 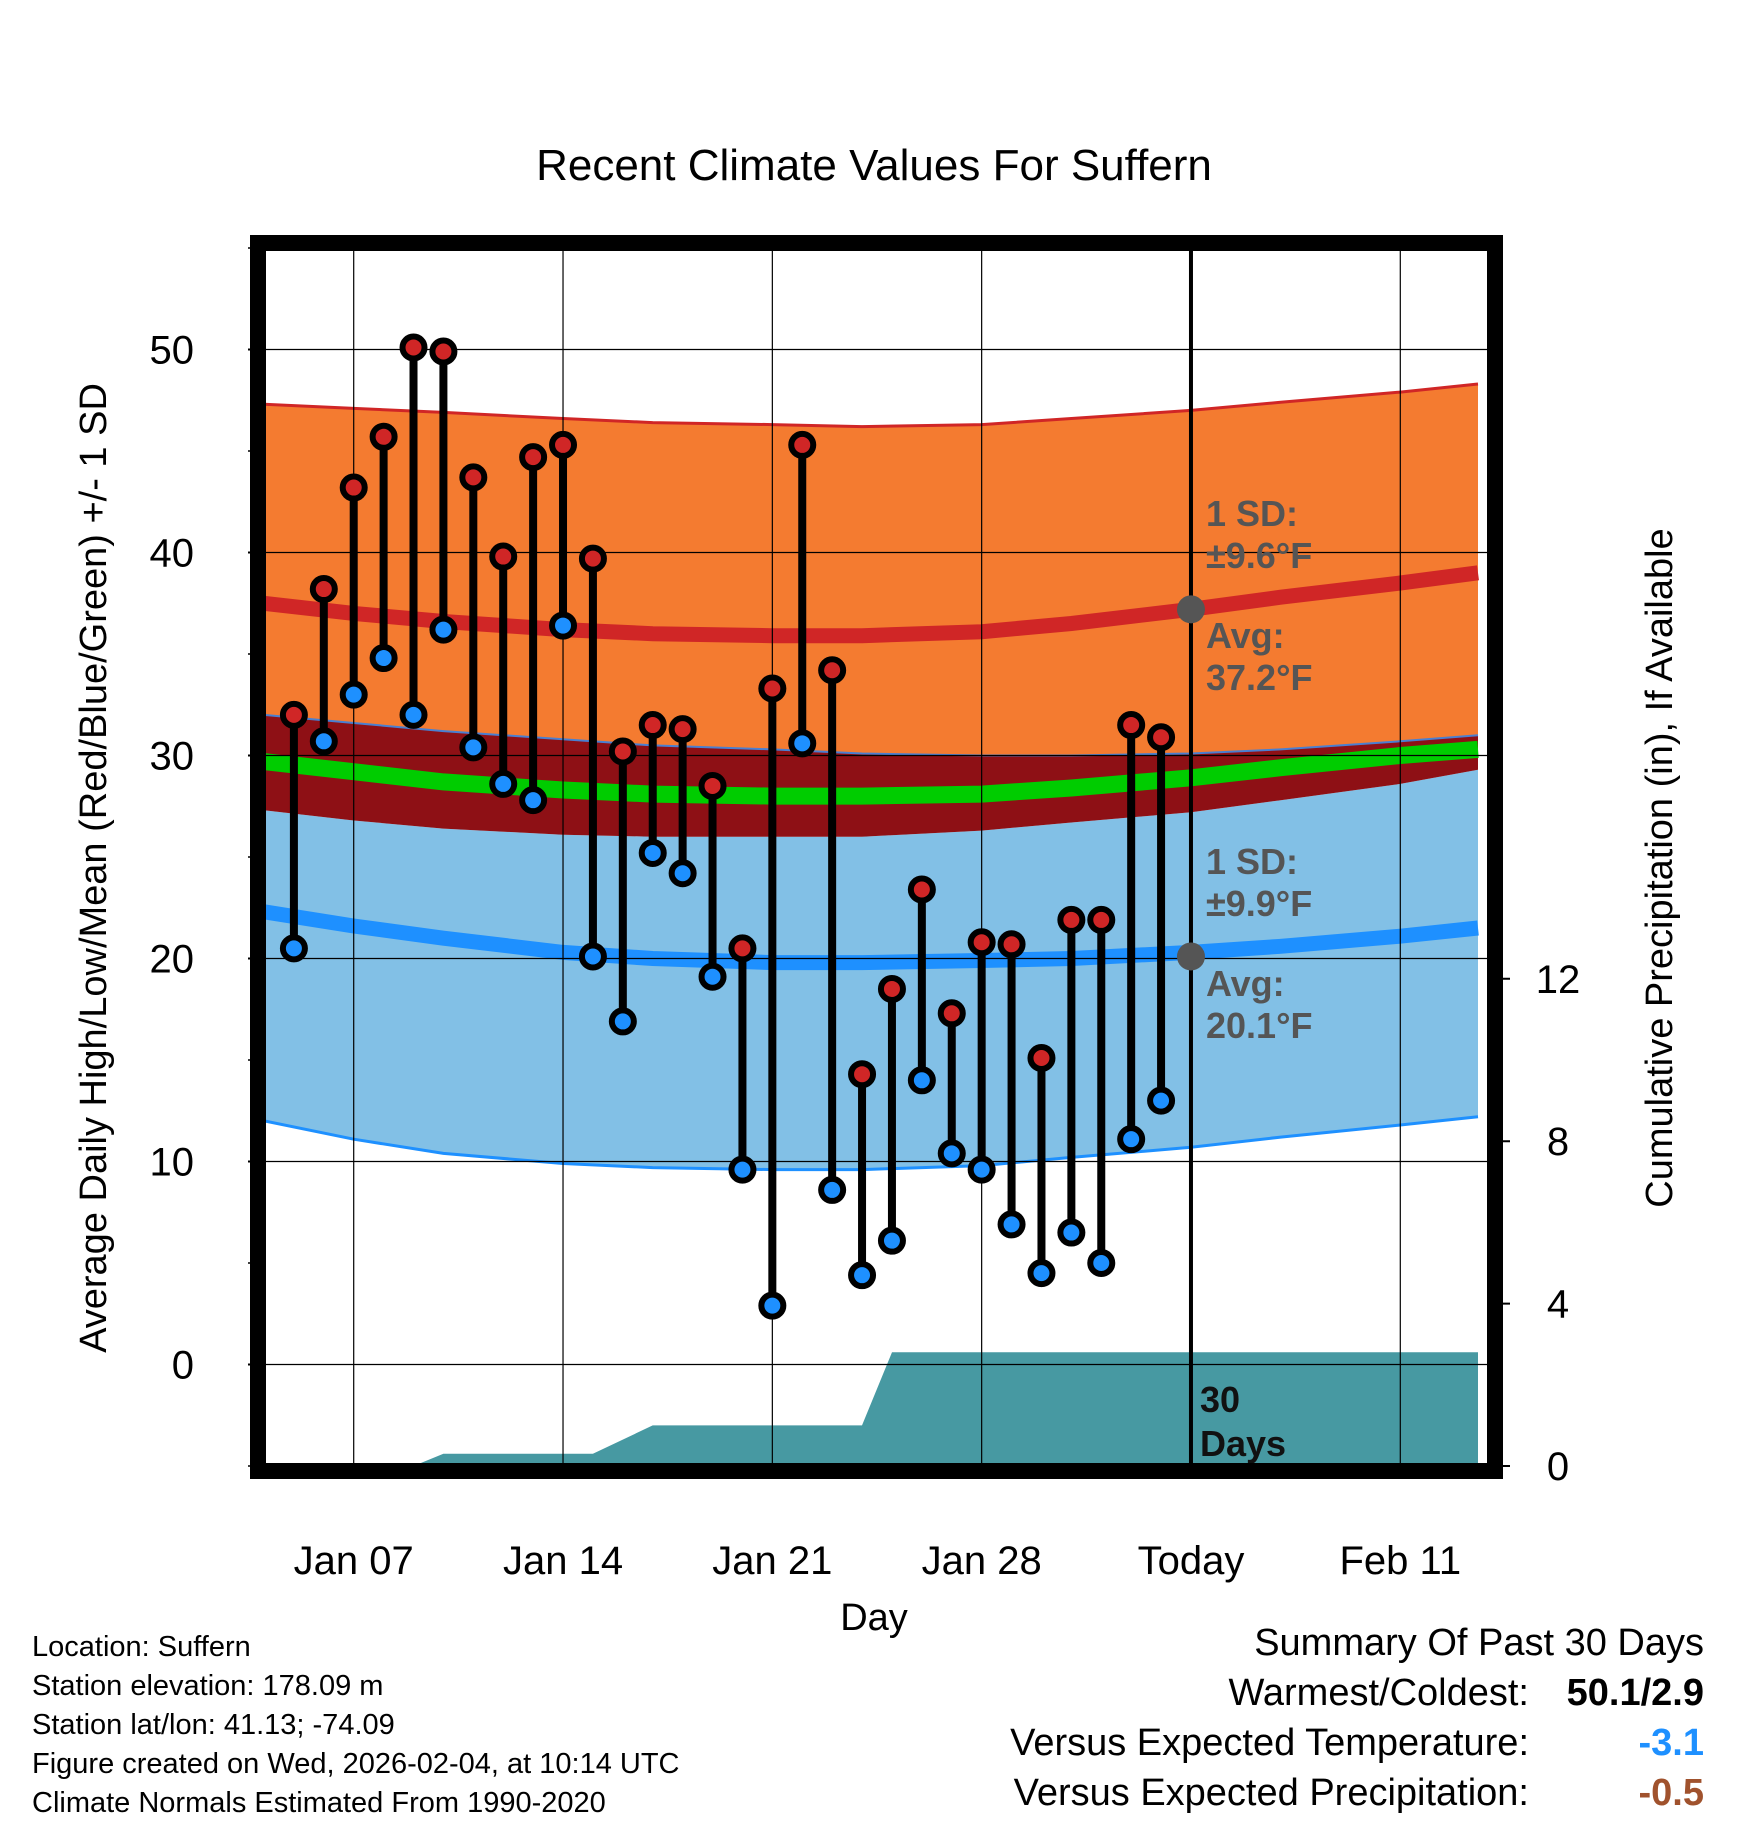 What do you see at coordinates (772, 1561) in the screenshot?
I see `x-tick-label: Jan 21` at bounding box center [772, 1561].